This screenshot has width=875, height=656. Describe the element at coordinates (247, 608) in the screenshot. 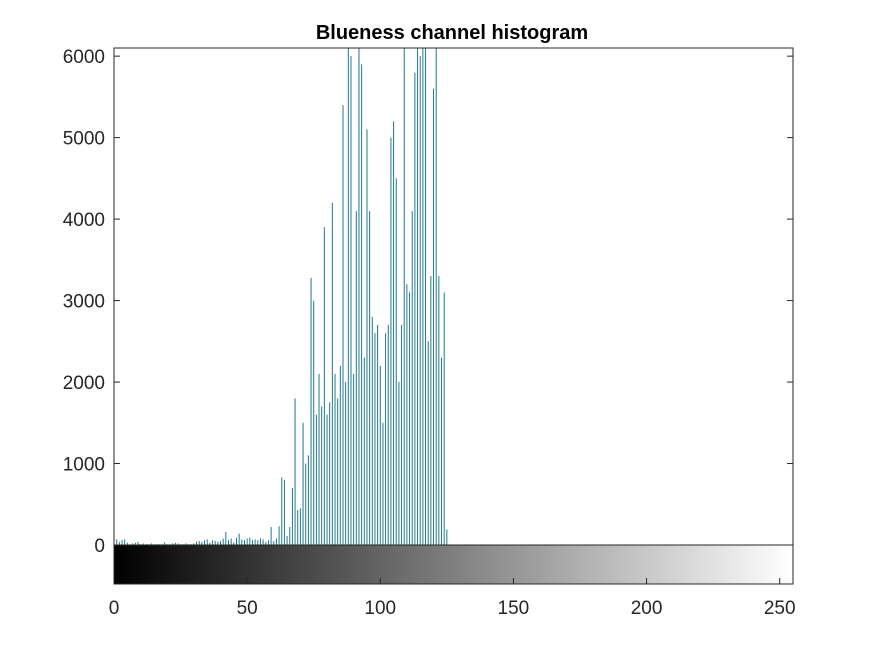

I see `x-tick-label: 50` at that location.